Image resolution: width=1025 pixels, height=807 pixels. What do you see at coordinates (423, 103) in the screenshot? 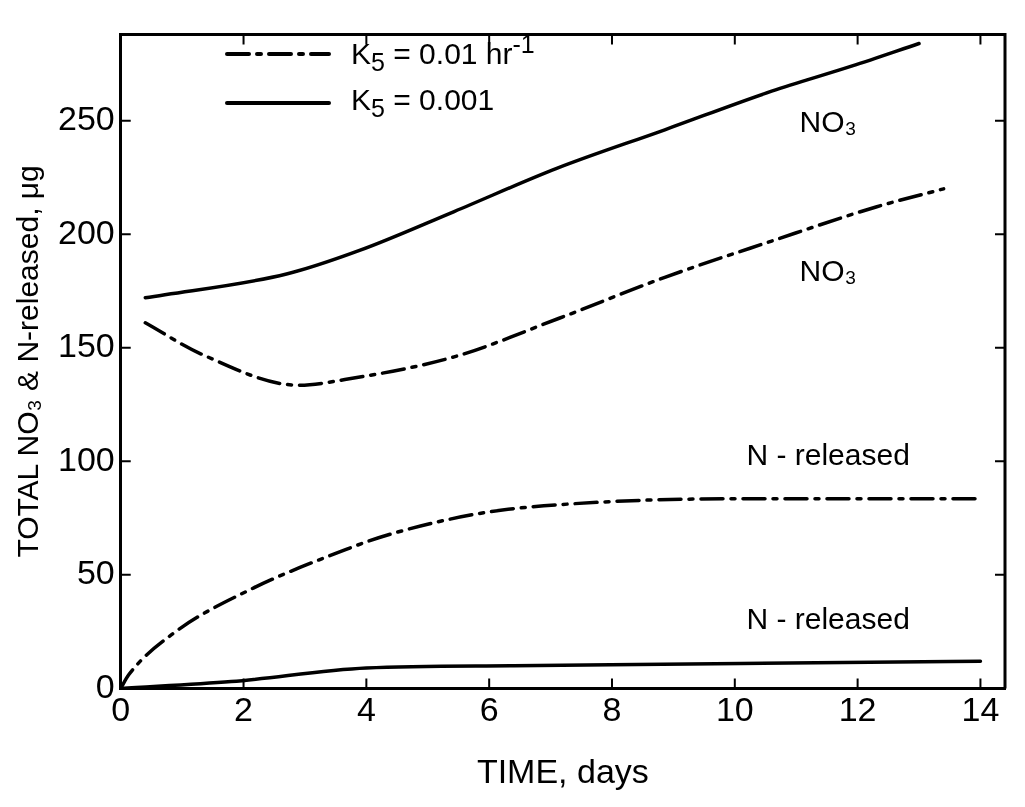
I see `legend-label: K$_{5}$ = 0.001` at bounding box center [423, 103].